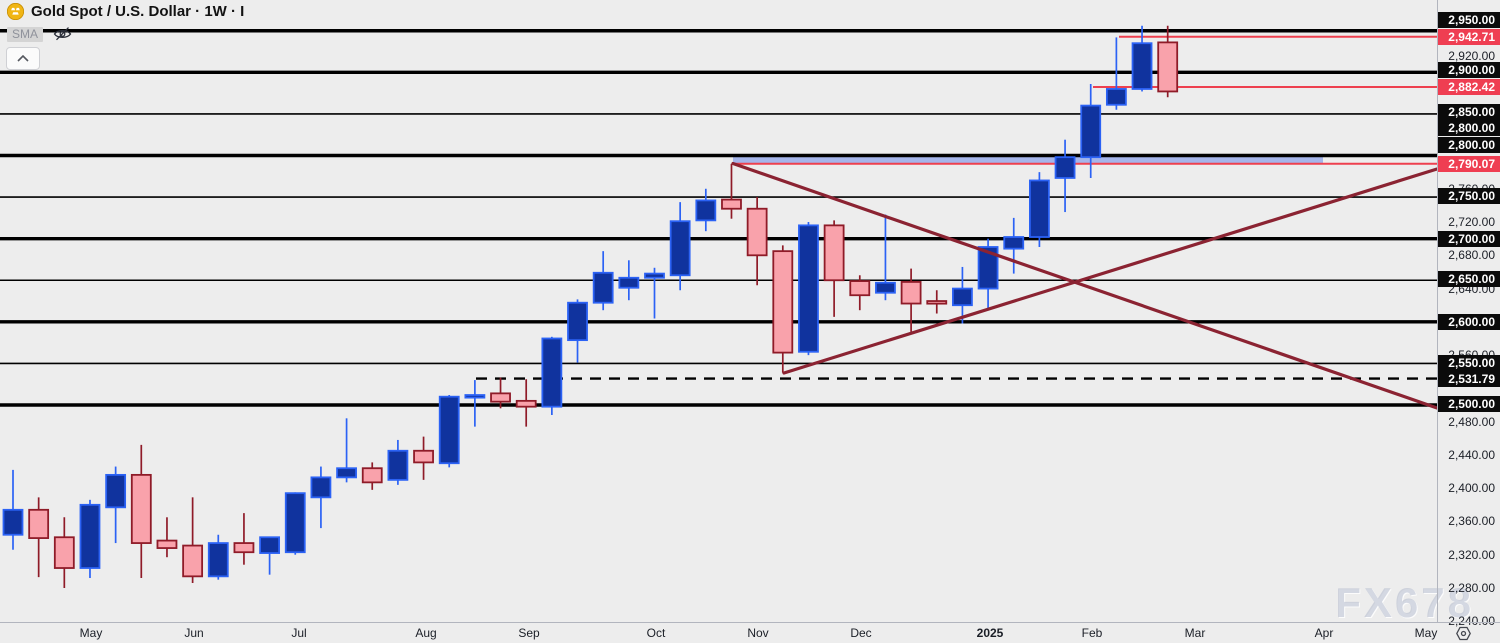 Image resolution: width=1500 pixels, height=643 pixels. What do you see at coordinates (15, 11) in the screenshot?
I see `gold-coin-icon` at bounding box center [15, 11].